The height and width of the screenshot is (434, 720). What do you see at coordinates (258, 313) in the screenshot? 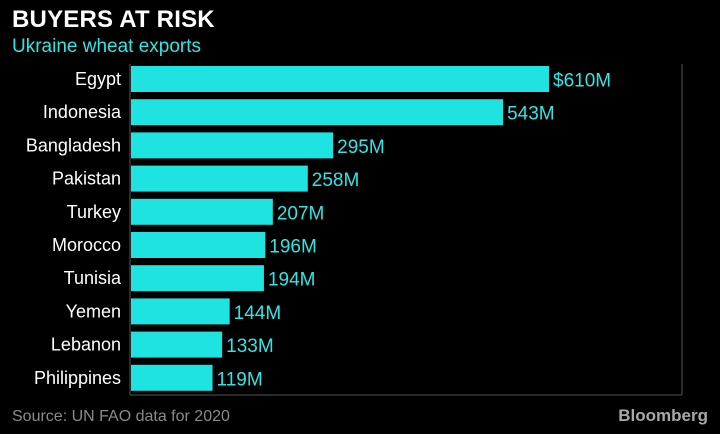
I see `value-label-yemen: 144M` at bounding box center [258, 313].